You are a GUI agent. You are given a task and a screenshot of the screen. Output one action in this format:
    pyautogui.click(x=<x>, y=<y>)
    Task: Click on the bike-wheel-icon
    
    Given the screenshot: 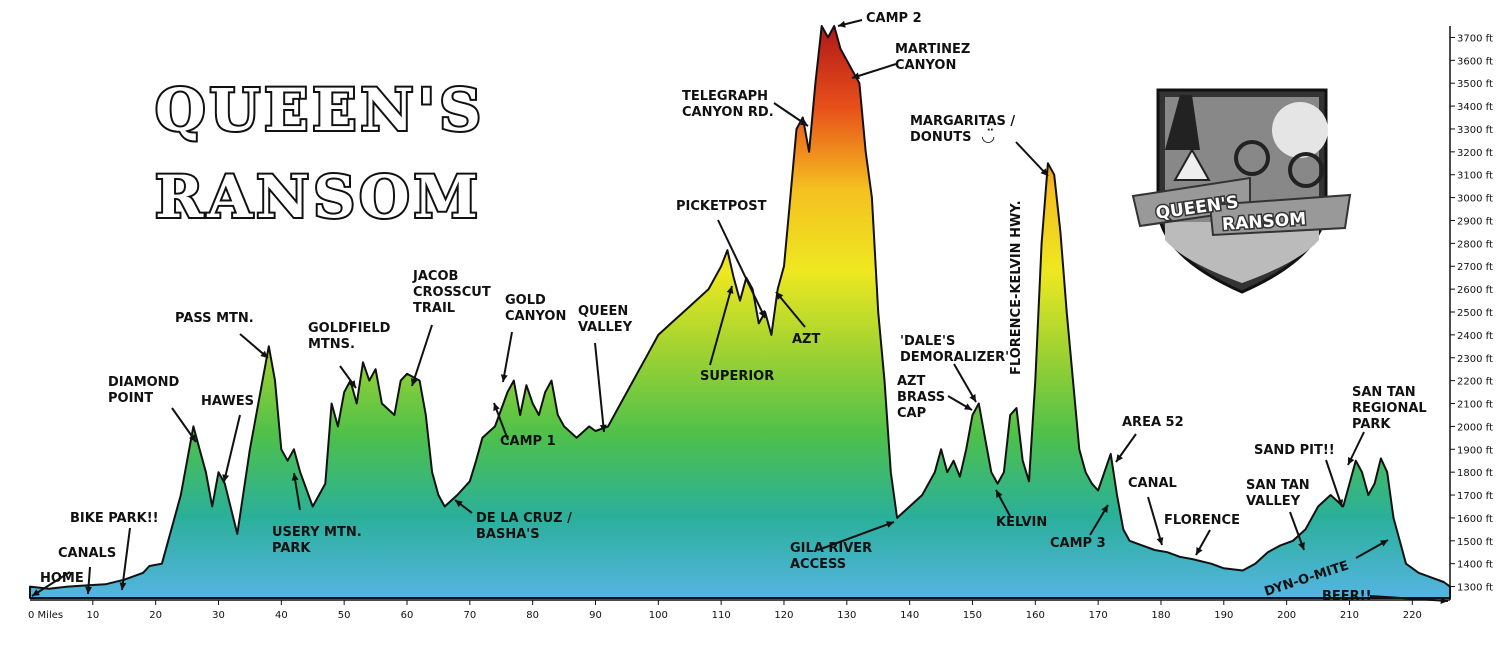 What is the action you would take?
    pyautogui.click(x=1306, y=170)
    